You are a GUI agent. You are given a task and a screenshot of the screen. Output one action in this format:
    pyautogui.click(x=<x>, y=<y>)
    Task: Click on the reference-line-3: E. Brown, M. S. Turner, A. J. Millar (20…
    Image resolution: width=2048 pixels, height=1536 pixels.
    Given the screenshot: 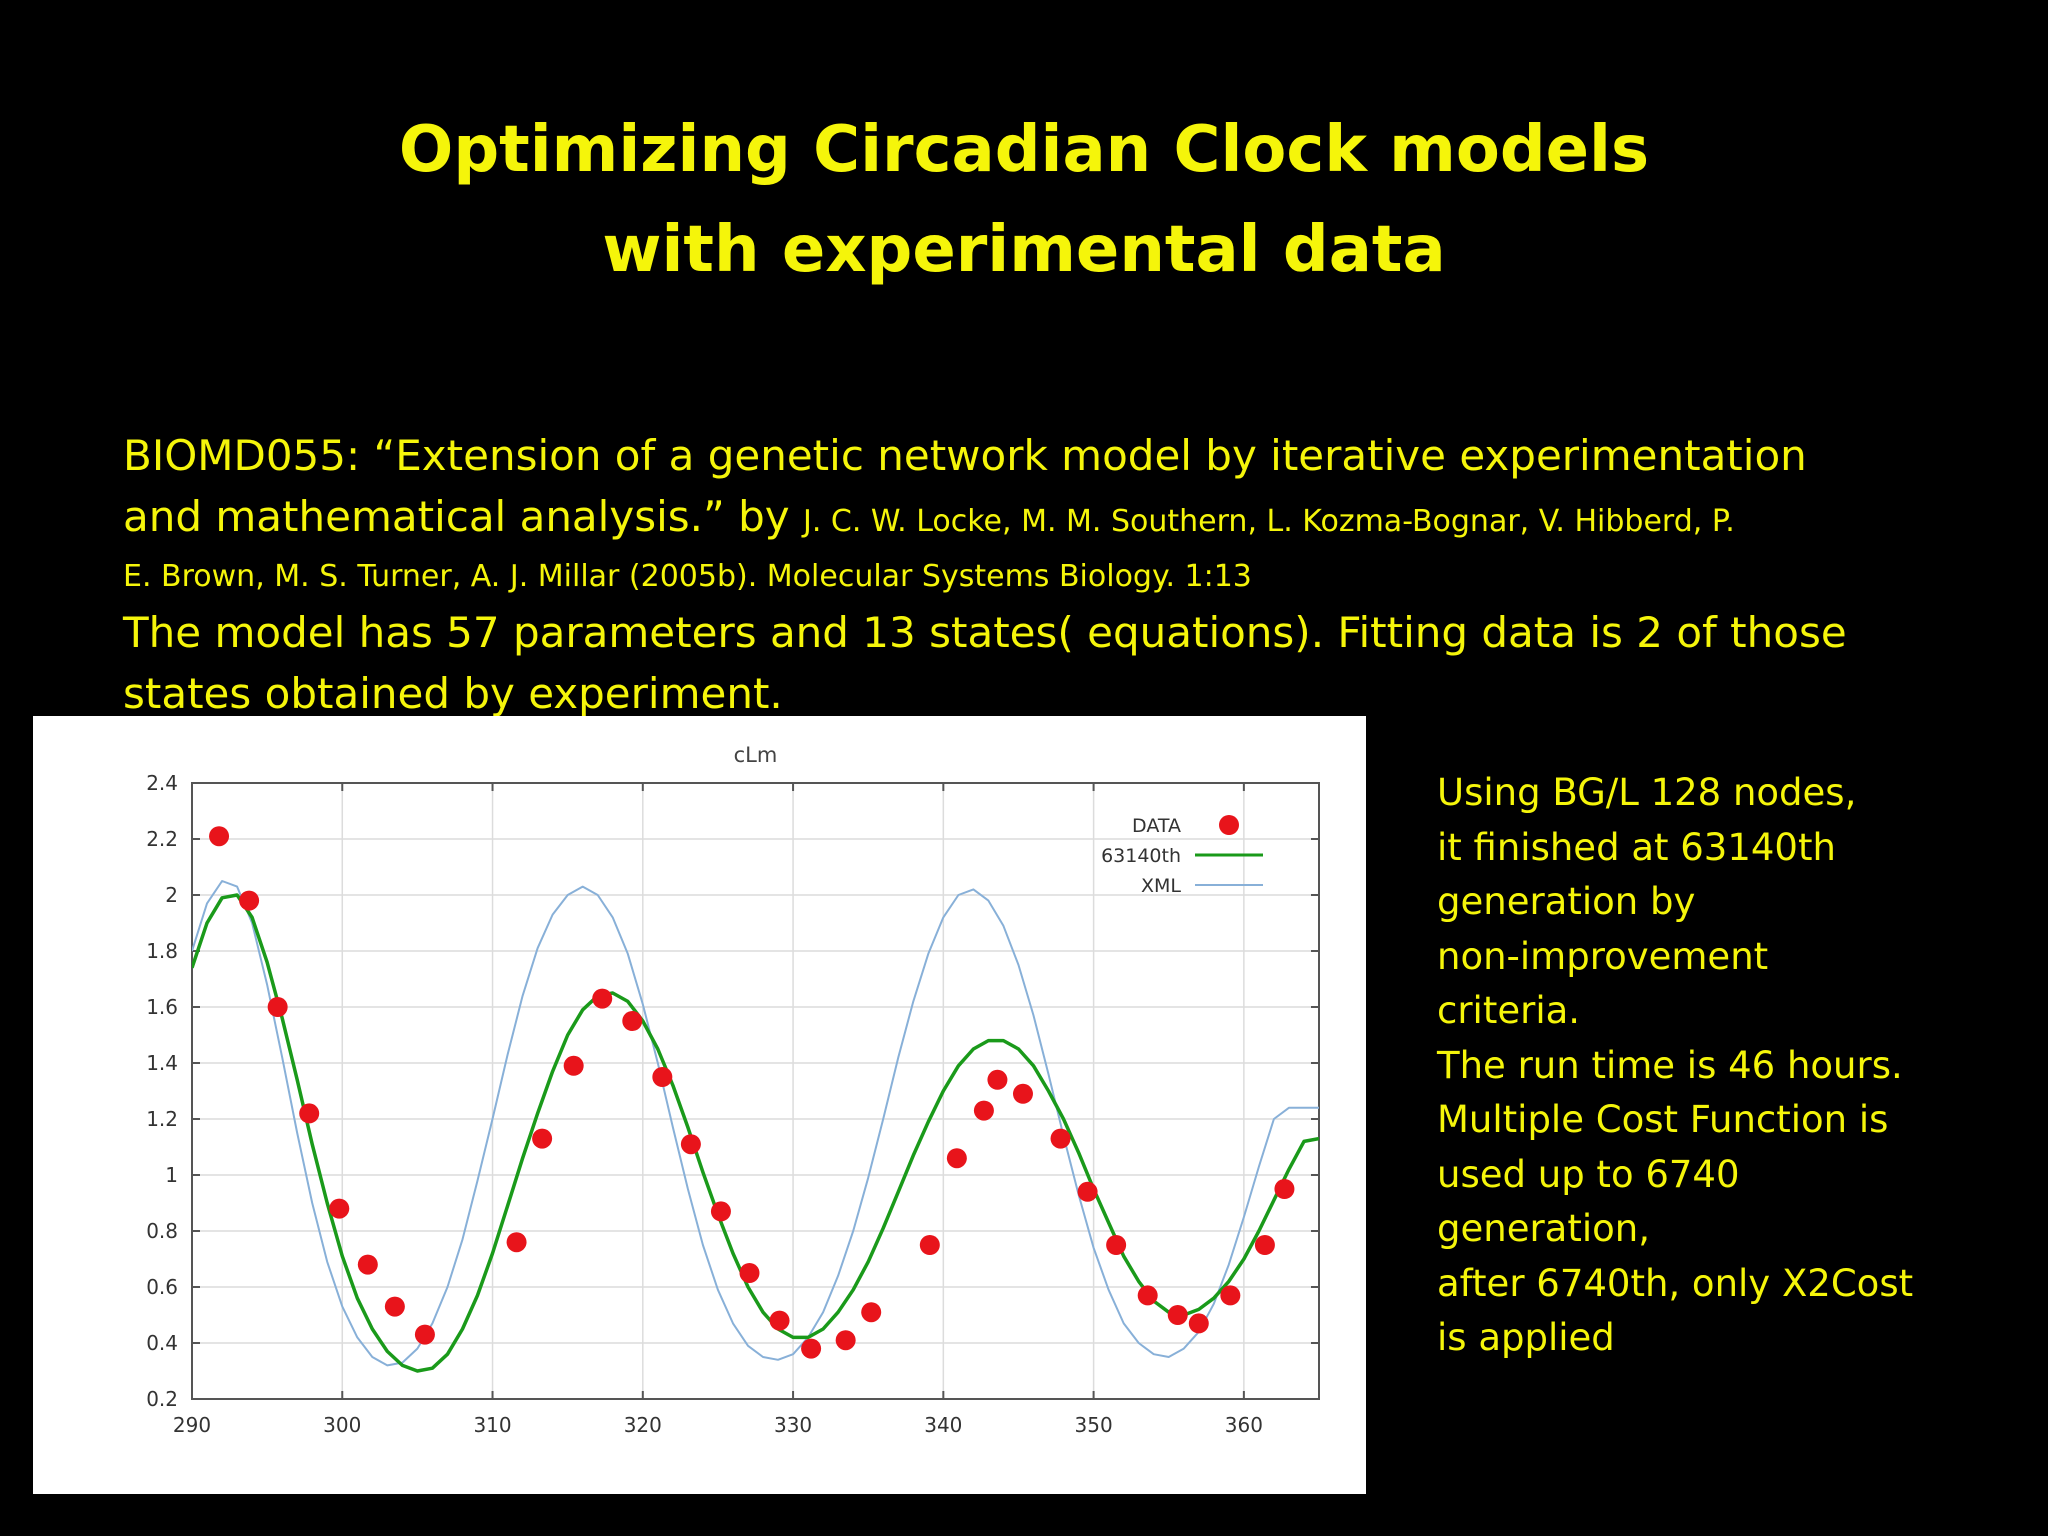 What is the action you would take?
    pyautogui.click(x=687, y=576)
    